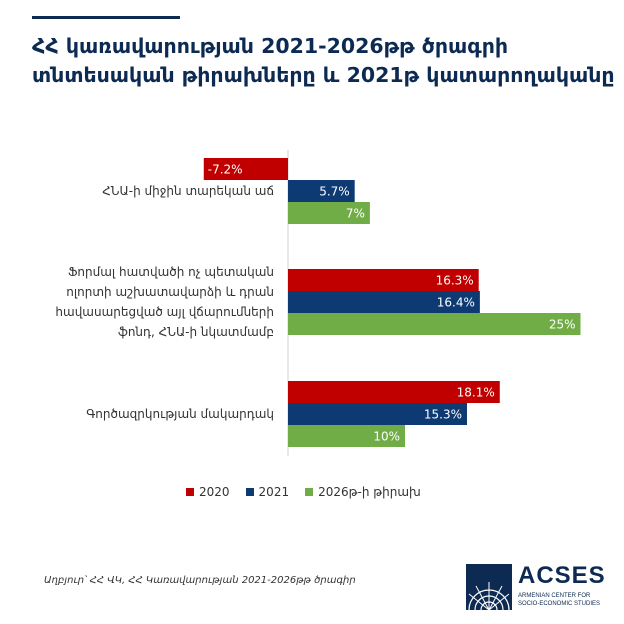  Describe the element at coordinates (180, 414) in the screenshot. I see `category-label: Գործազրկության մակարդակ` at that location.